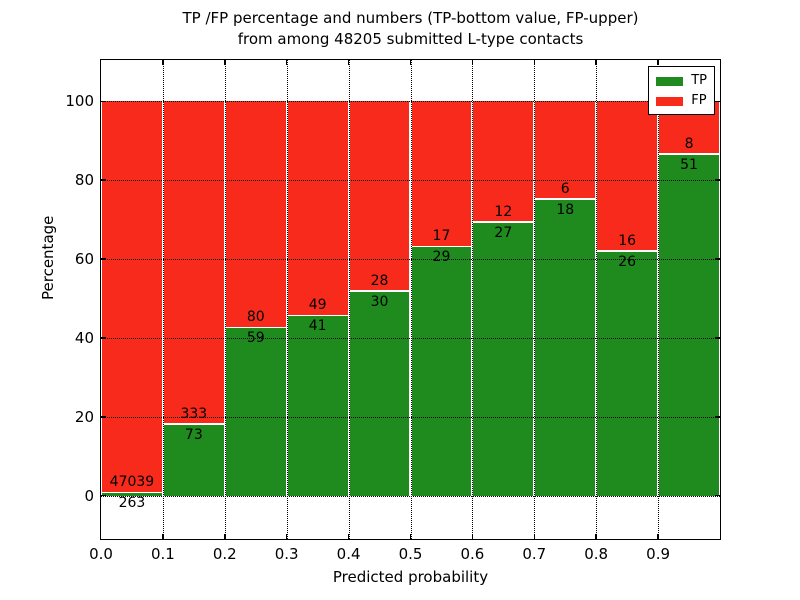 Image resolution: width=800 pixels, height=600 pixels. What do you see at coordinates (596, 554) in the screenshot?
I see `x-tick-label: 0.8` at bounding box center [596, 554].